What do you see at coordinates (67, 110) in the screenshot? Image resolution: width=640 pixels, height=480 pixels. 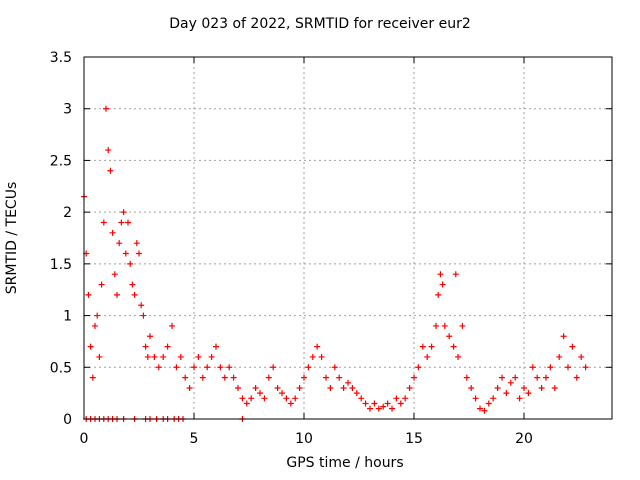 I see `y-tick-label: 3` at bounding box center [67, 110].